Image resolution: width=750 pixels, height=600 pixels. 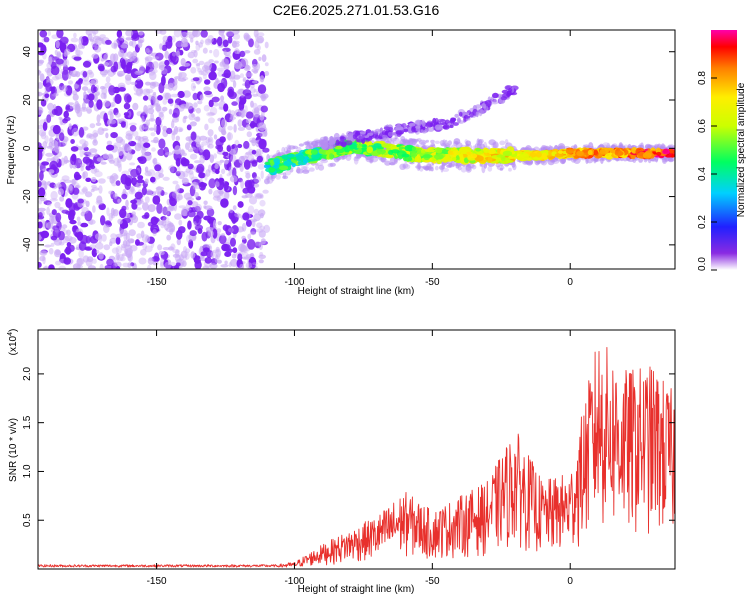 What do you see at coordinates (570, 581) in the screenshot?
I see `x-tick-label: 0` at bounding box center [570, 581].